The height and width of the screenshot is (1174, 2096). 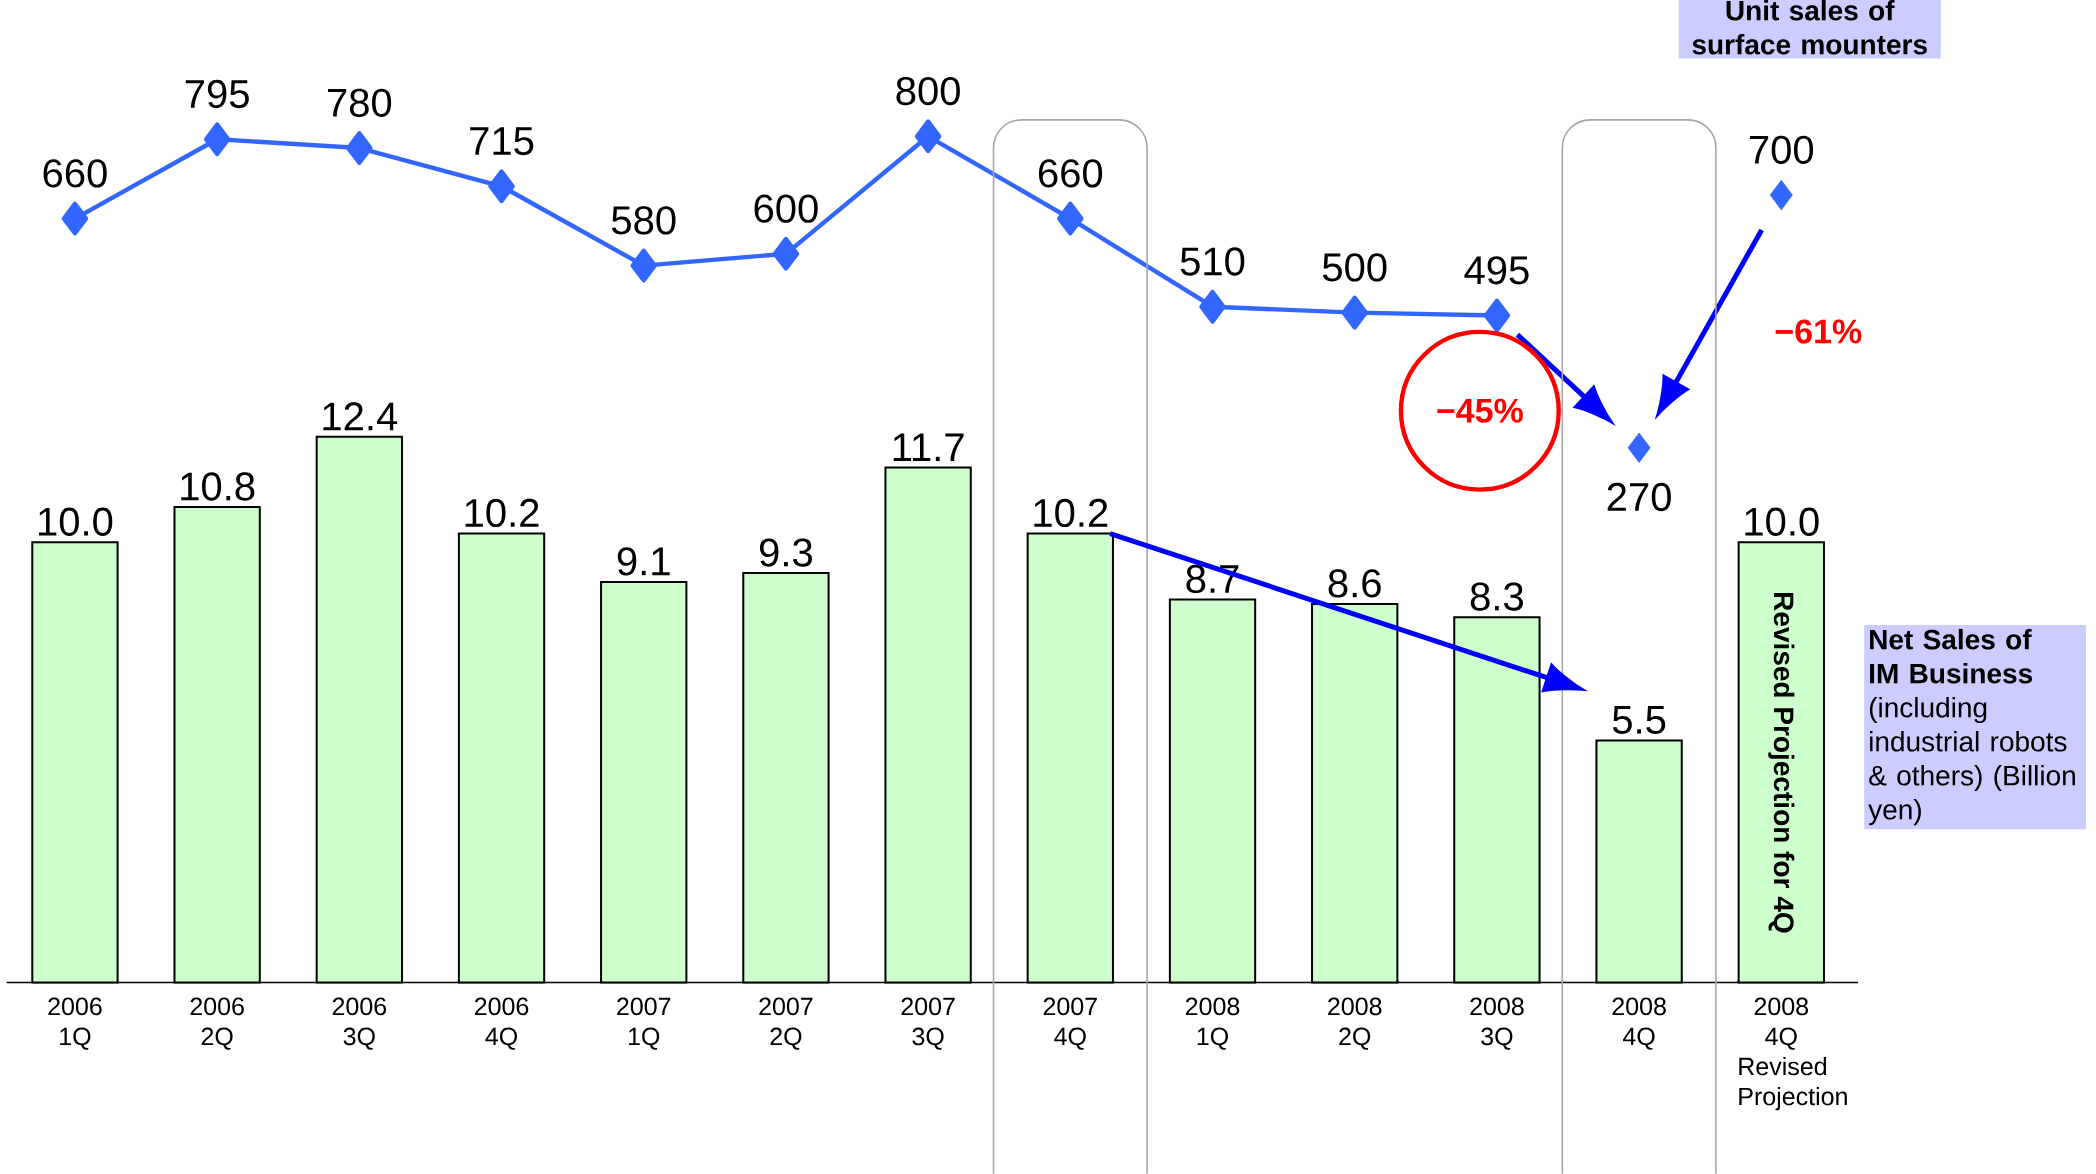 I want to click on data-label: 780, so click(x=359, y=103).